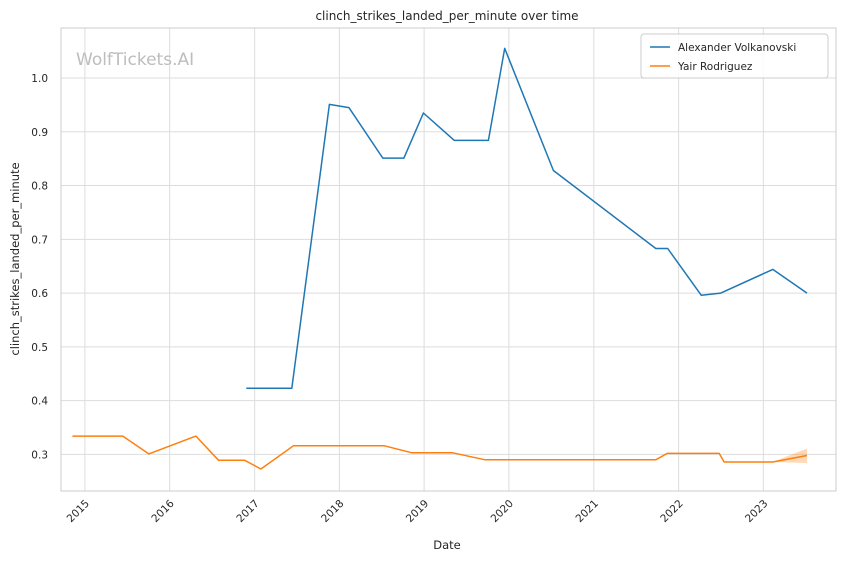  What do you see at coordinates (39, 240) in the screenshot?
I see `y-tick-label: 0.7` at bounding box center [39, 240].